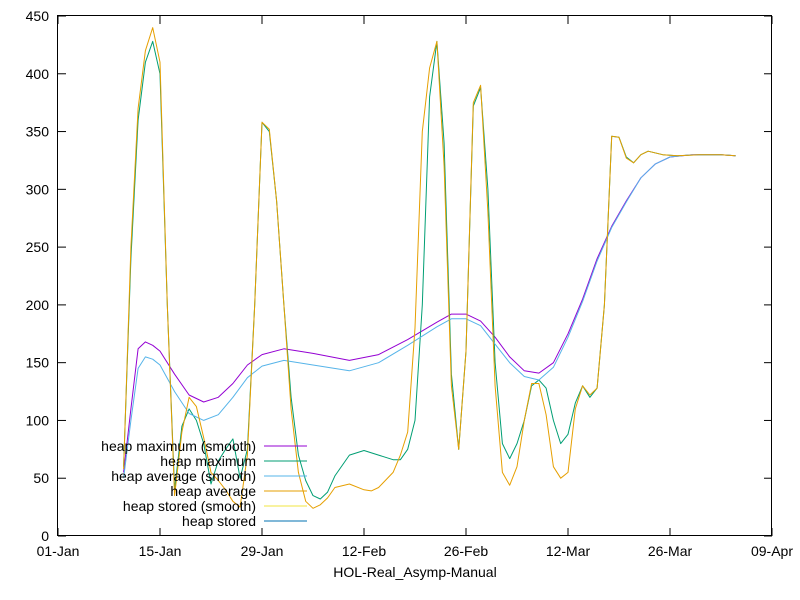  I want to click on legend-label: heap average, so click(213, 491).